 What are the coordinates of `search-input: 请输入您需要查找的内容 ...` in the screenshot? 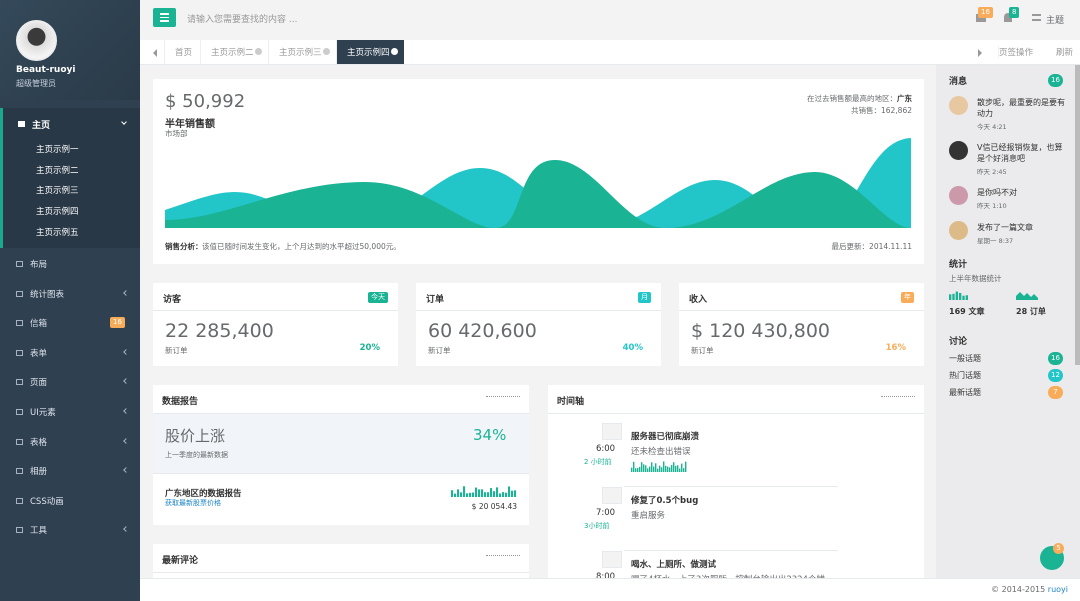 It's located at (242, 20).